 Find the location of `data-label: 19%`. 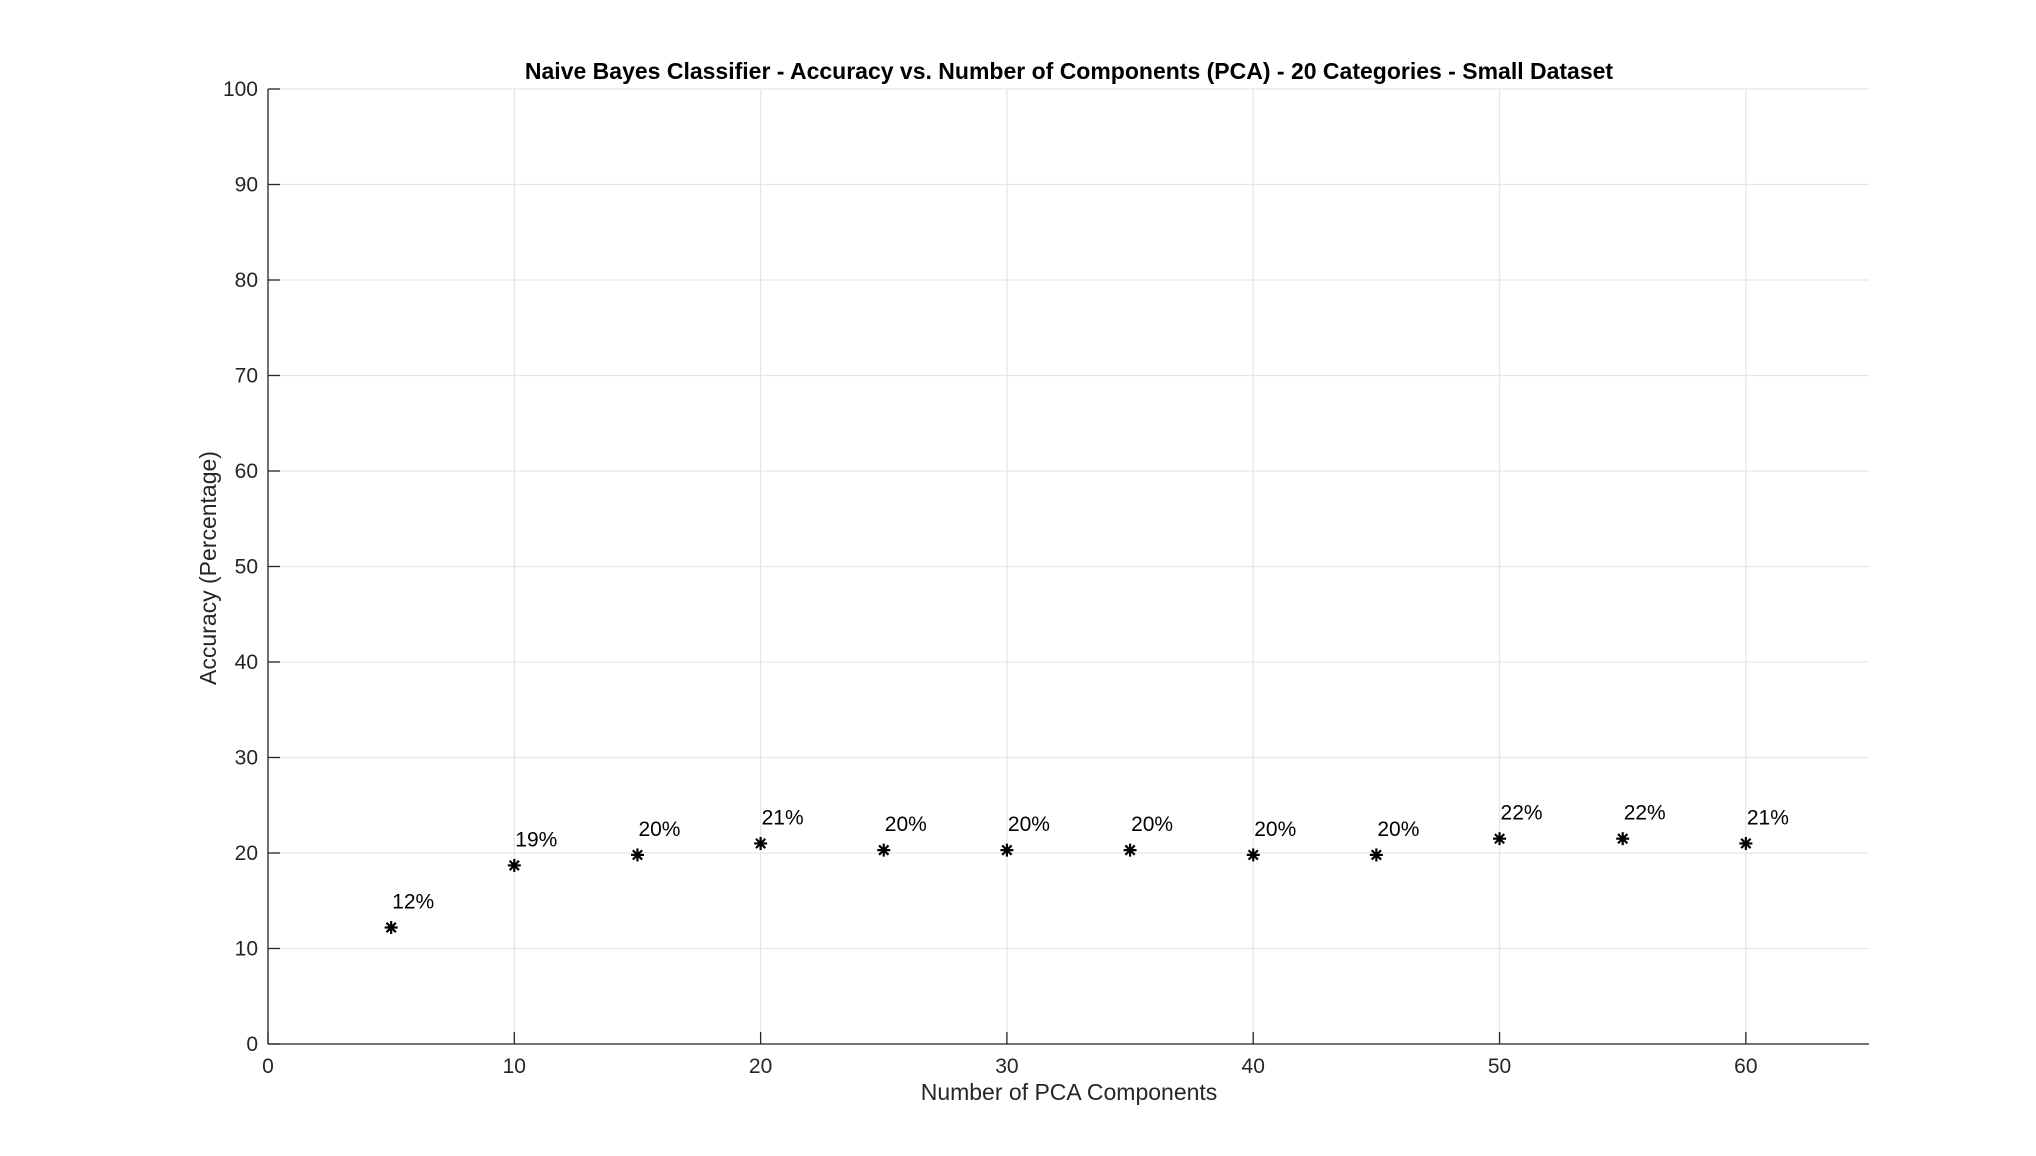

data-label: 19% is located at coordinates (536, 839).